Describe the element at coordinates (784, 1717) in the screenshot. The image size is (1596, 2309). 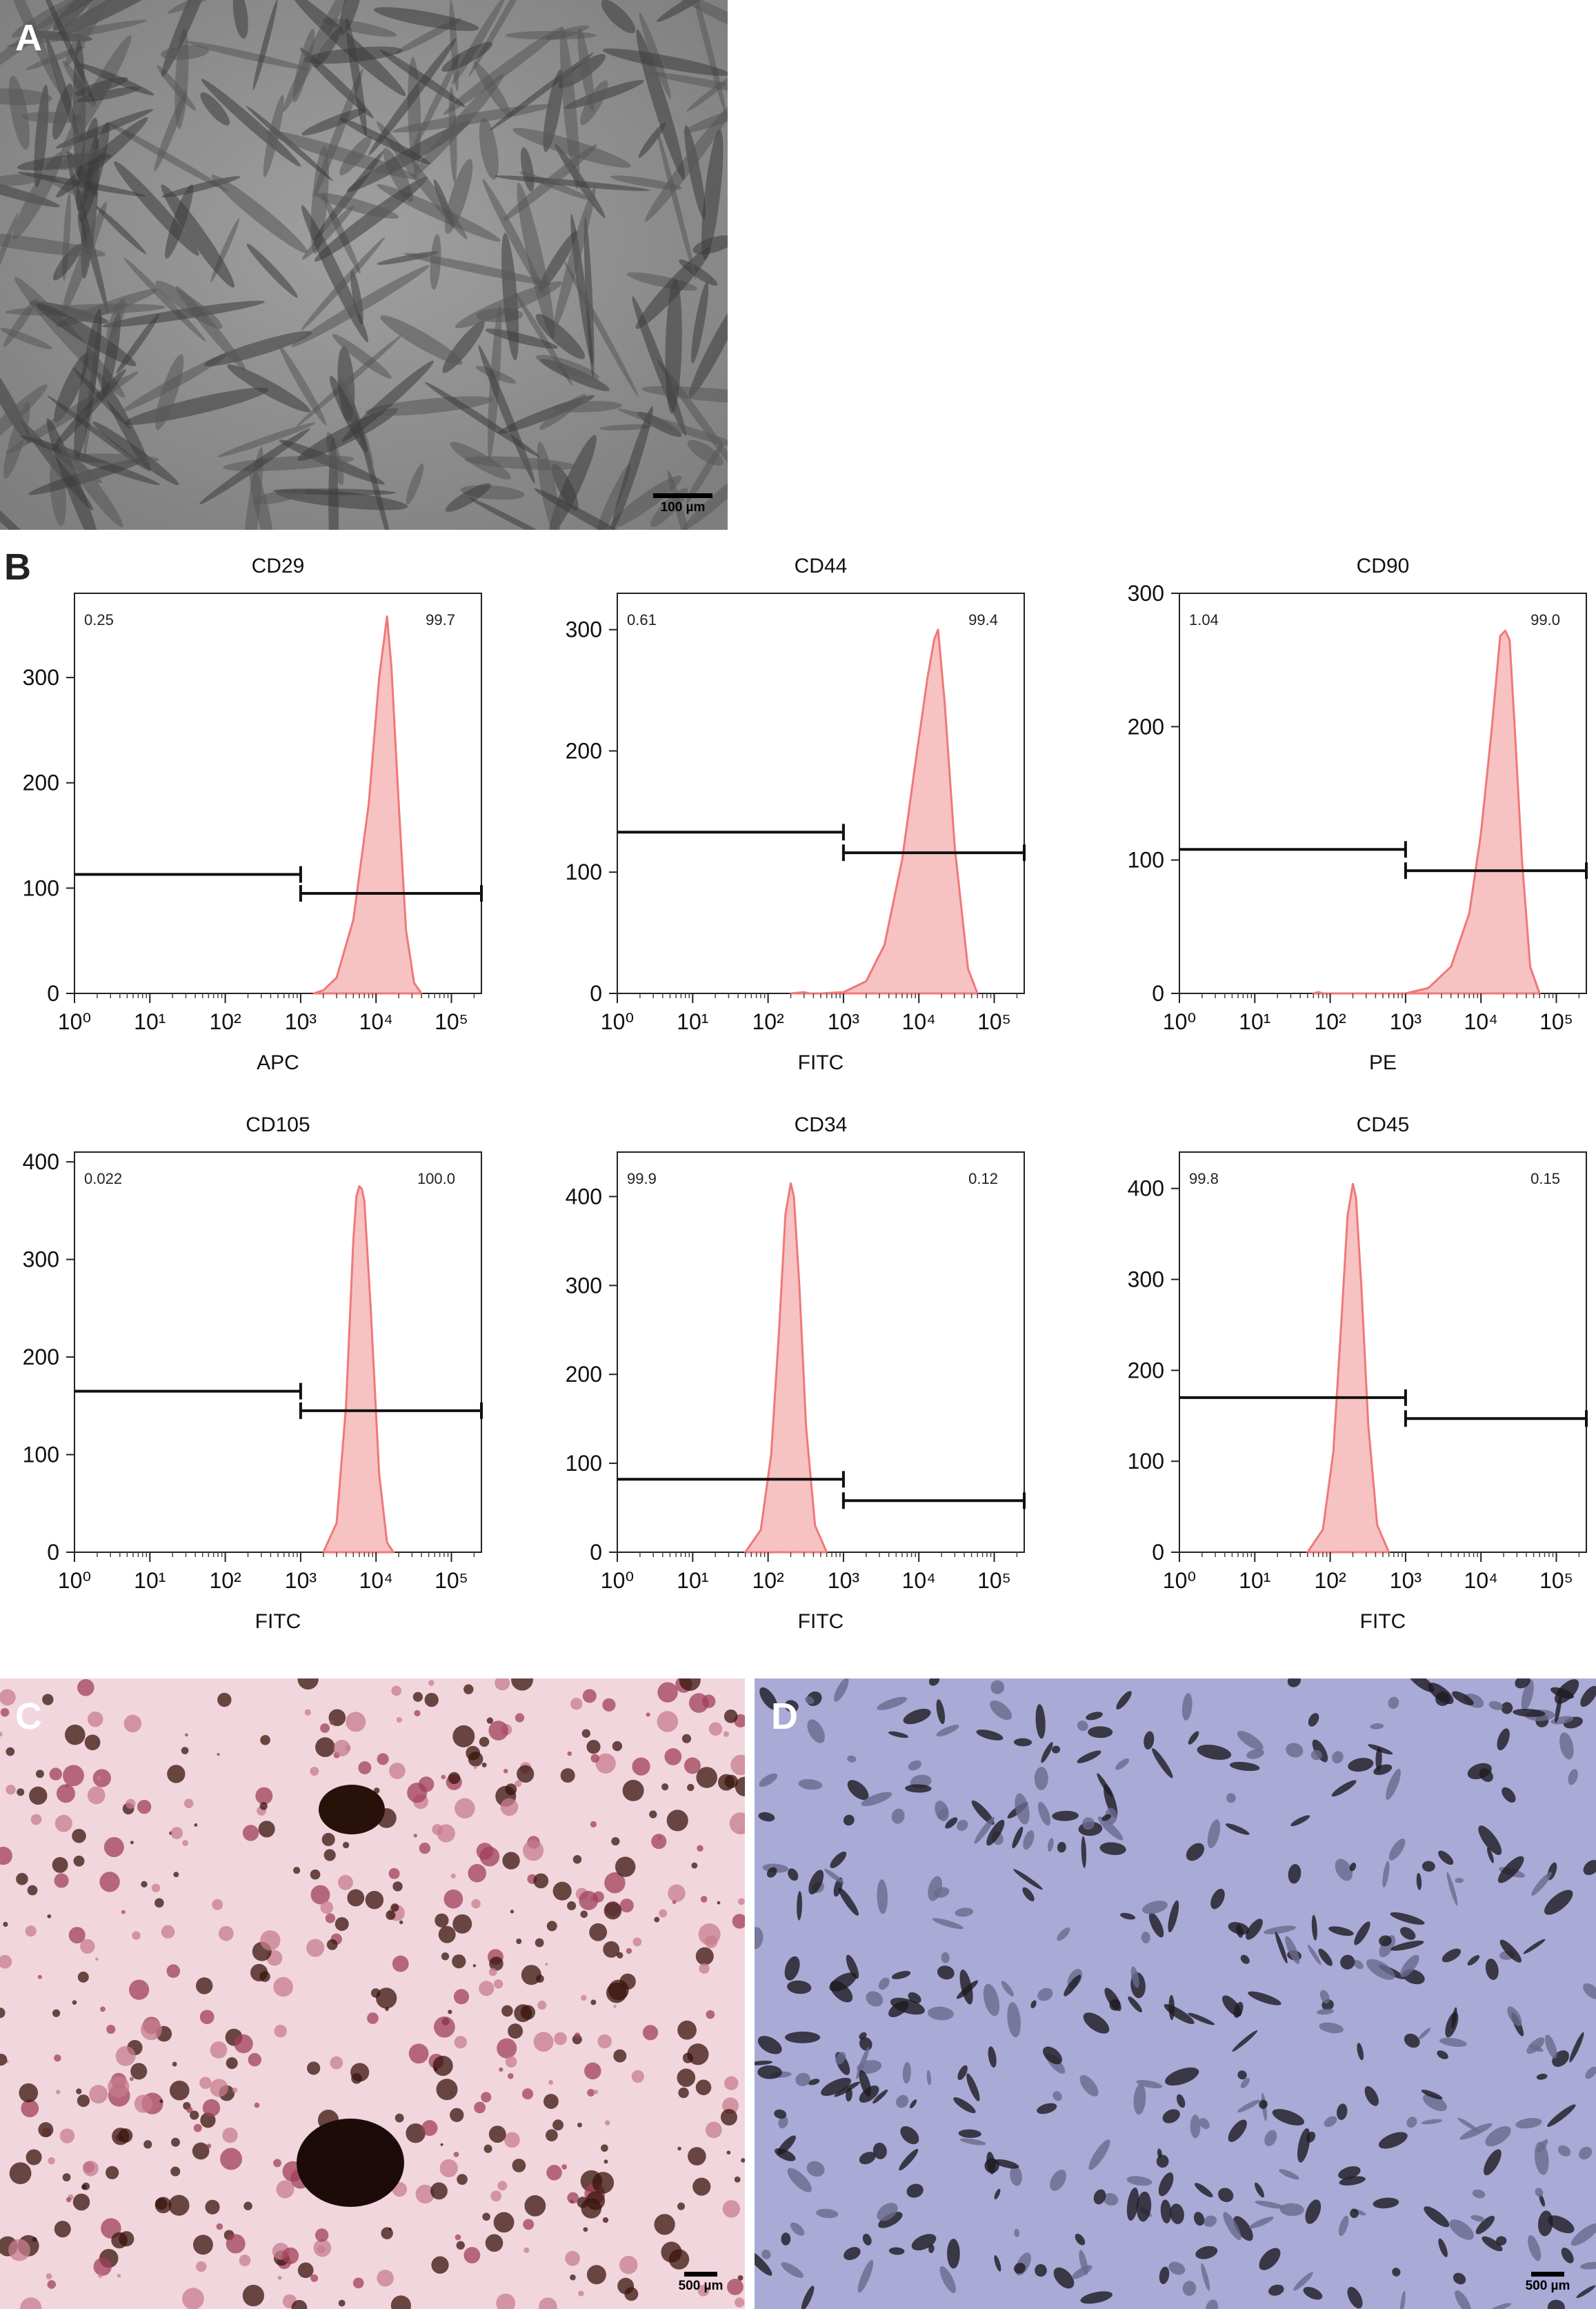
I see `panel-label-d: D` at that location.